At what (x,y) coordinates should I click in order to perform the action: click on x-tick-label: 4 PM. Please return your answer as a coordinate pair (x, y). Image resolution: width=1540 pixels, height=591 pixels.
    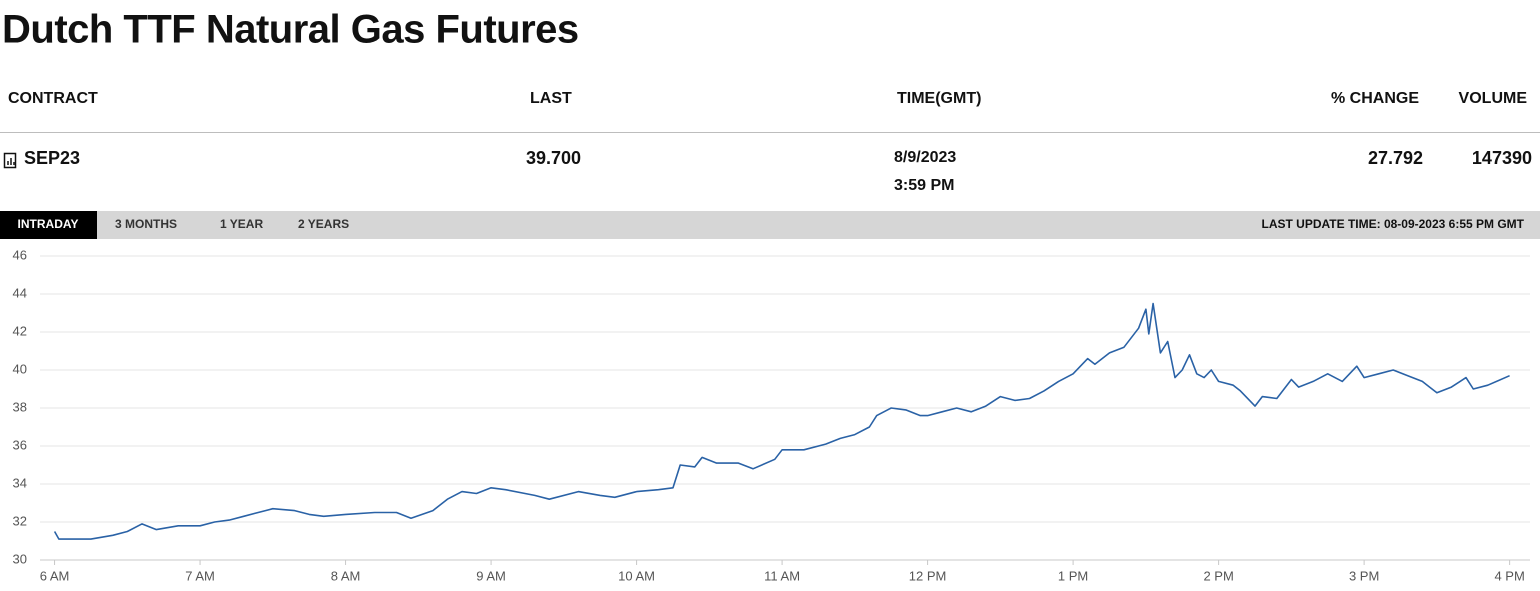
    Looking at the image, I should click on (1509, 575).